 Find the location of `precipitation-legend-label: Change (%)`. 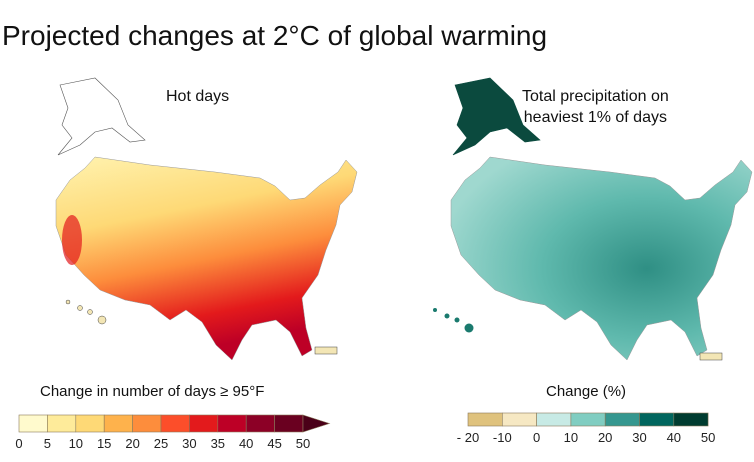

precipitation-legend-label: Change (%) is located at coordinates (586, 391).